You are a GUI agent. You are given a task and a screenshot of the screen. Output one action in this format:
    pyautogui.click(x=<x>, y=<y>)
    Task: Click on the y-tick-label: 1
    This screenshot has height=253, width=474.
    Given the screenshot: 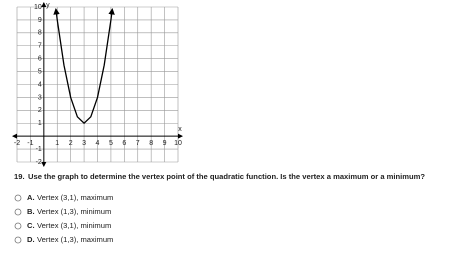 What is the action you would take?
    pyautogui.click(x=40, y=123)
    